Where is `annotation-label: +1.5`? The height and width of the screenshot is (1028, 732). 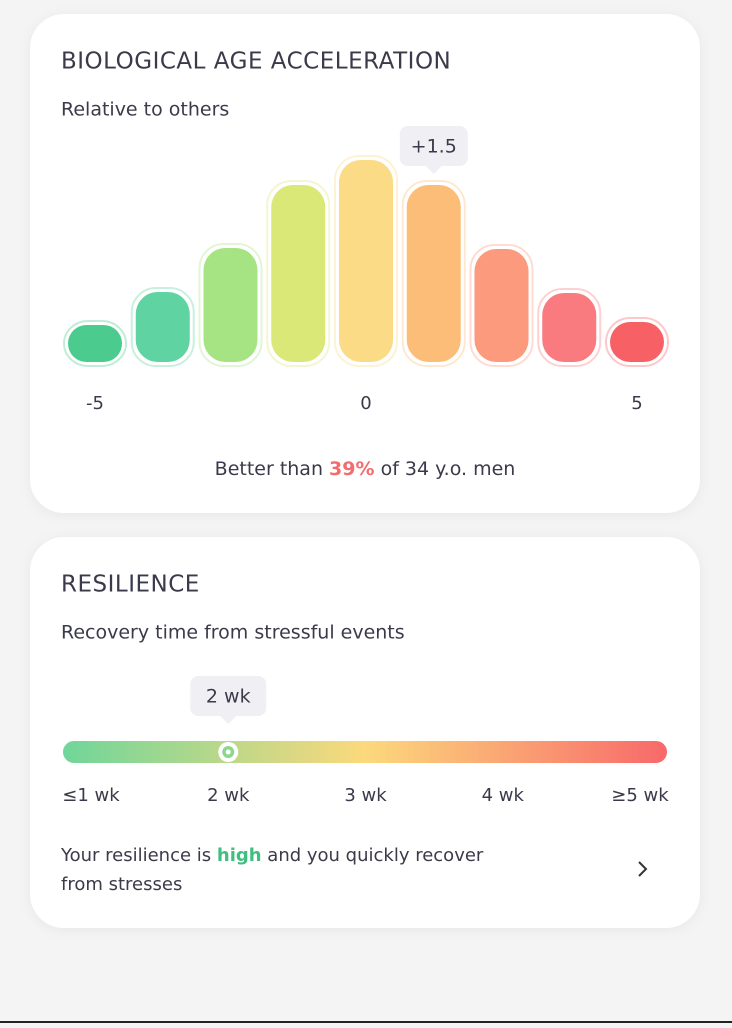 annotation-label: +1.5 is located at coordinates (434, 147).